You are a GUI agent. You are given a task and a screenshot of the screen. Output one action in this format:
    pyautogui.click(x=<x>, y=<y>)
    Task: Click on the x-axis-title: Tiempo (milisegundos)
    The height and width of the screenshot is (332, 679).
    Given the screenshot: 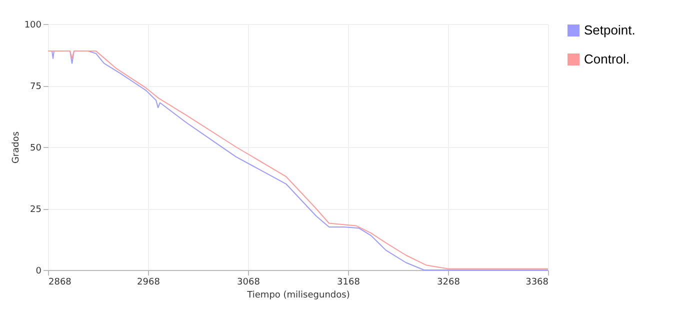 What is the action you would take?
    pyautogui.click(x=298, y=295)
    